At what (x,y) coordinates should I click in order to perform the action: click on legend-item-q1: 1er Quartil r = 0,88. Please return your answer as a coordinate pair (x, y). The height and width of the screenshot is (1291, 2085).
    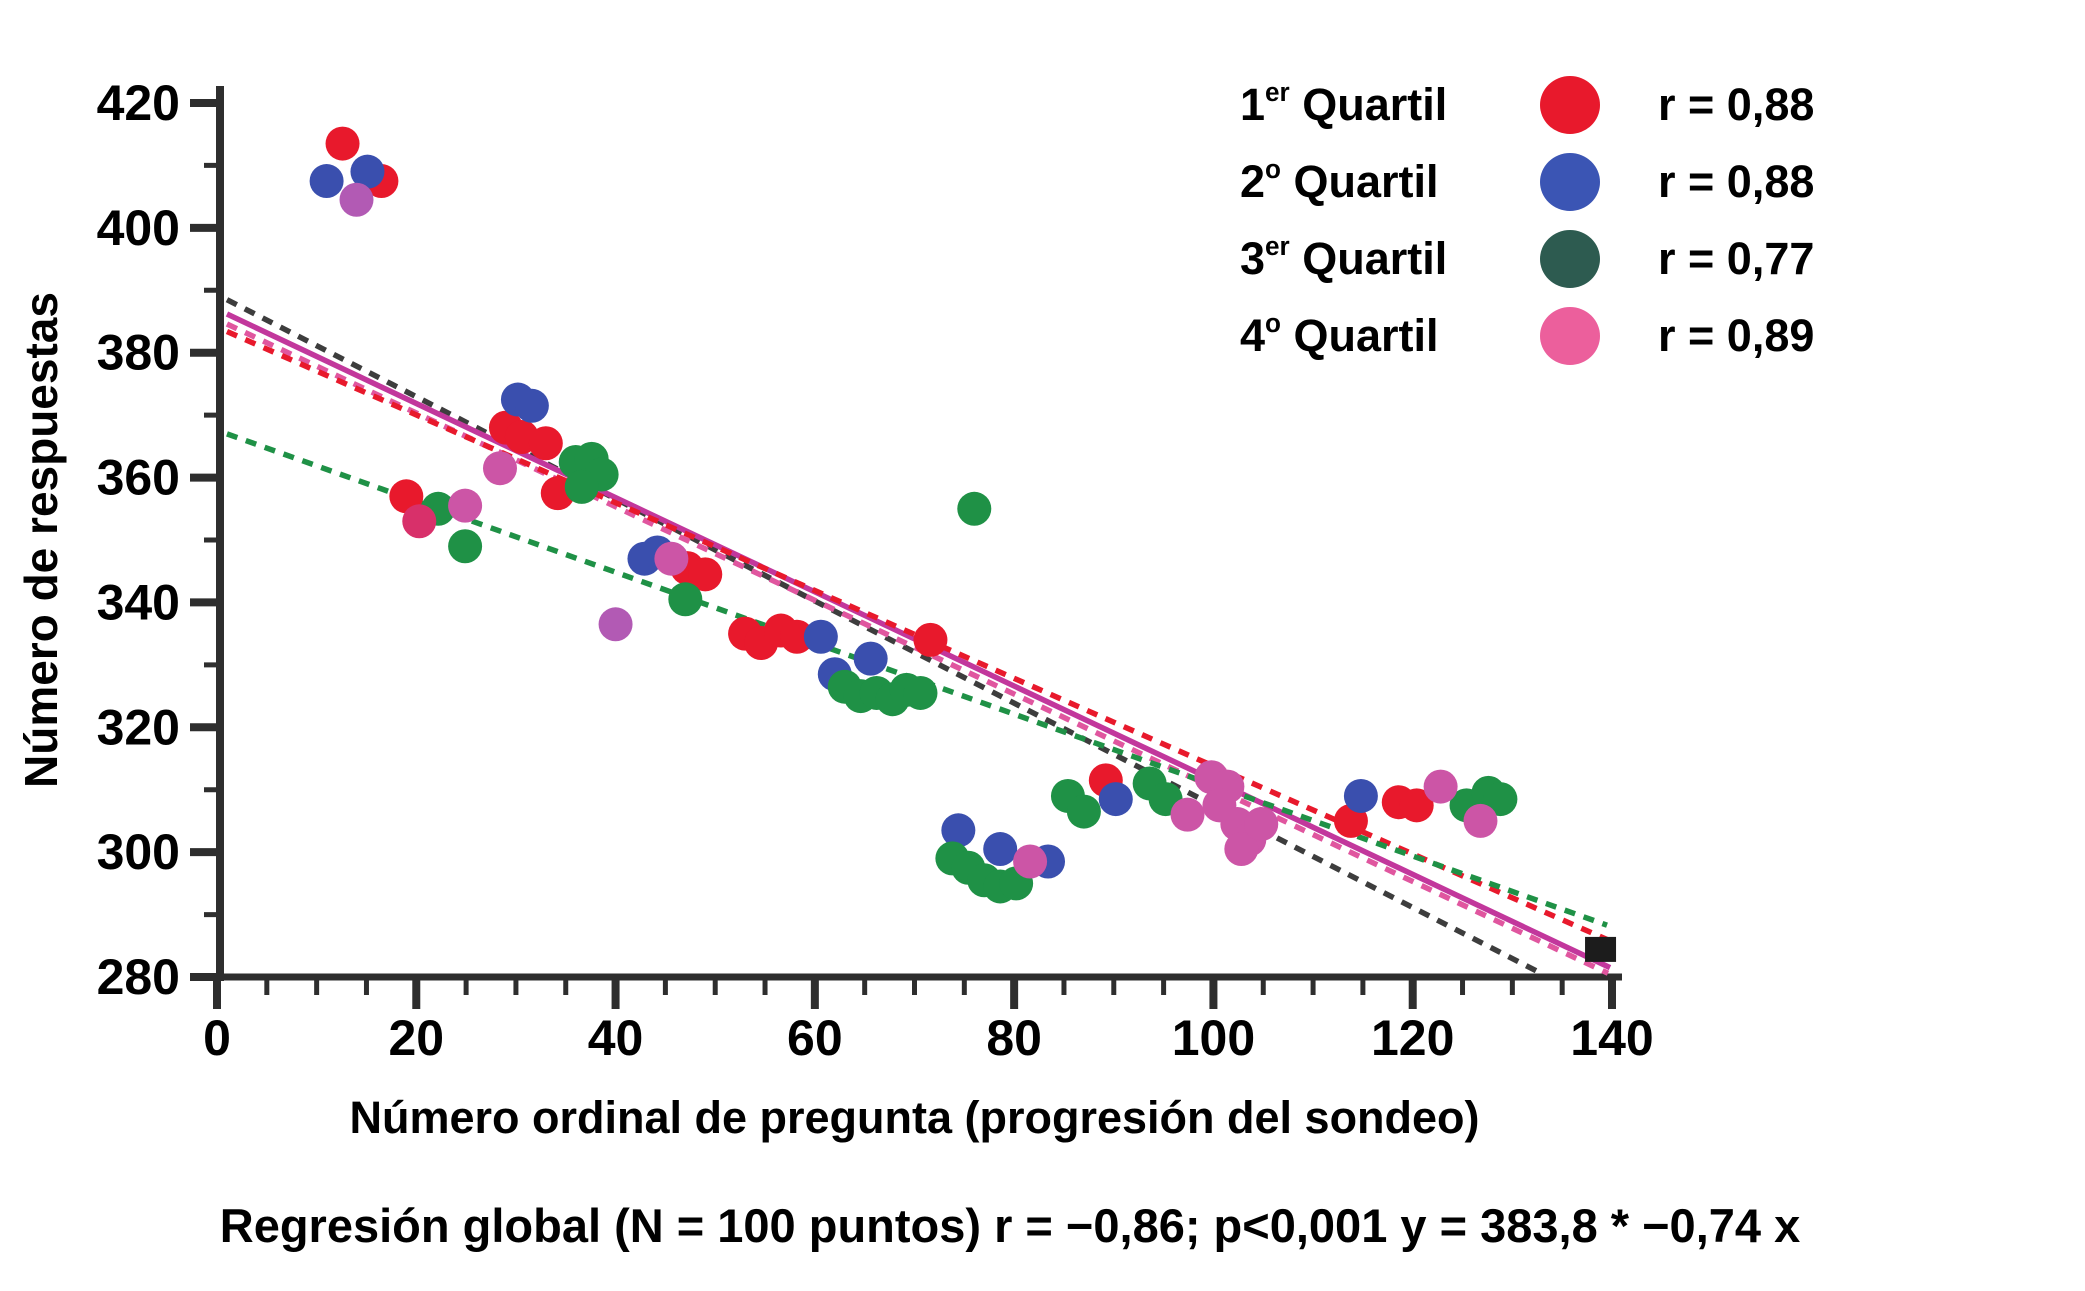
    Looking at the image, I should click on (1640, 104).